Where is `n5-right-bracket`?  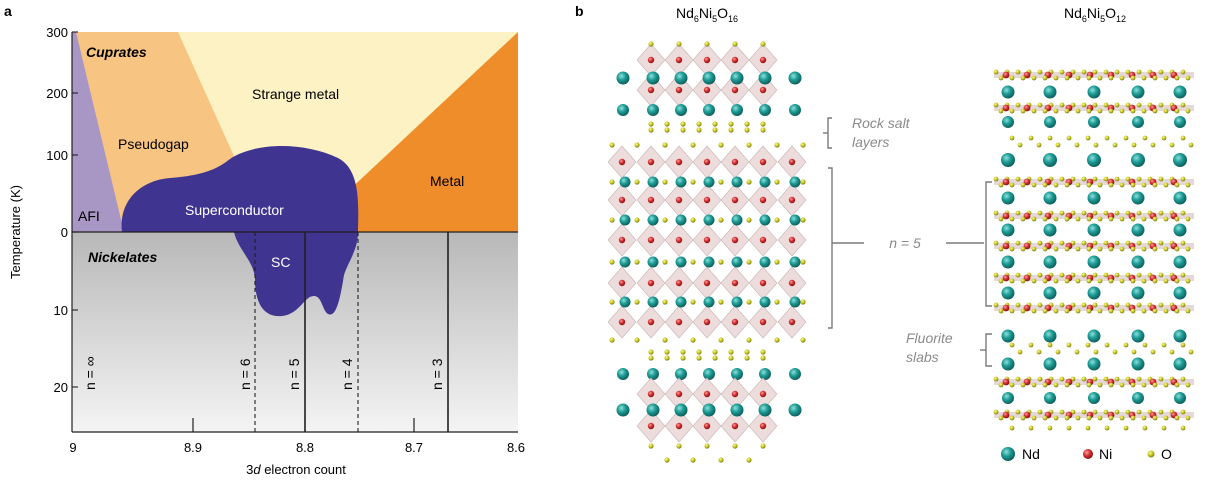 n5-right-bracket is located at coordinates (988, 244).